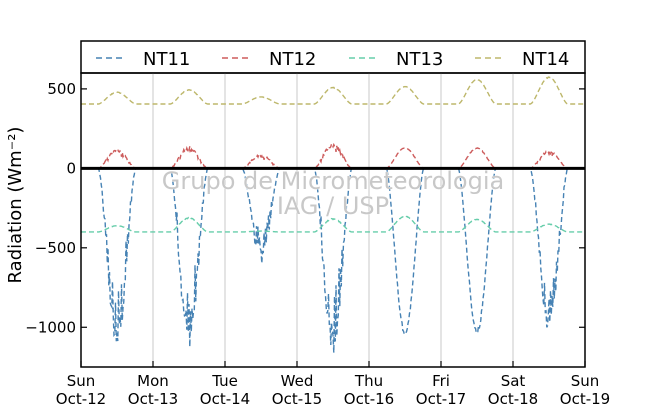 This screenshot has width=650, height=409. Describe the element at coordinates (368, 381) in the screenshot. I see `x-tick-day: Thu` at that location.